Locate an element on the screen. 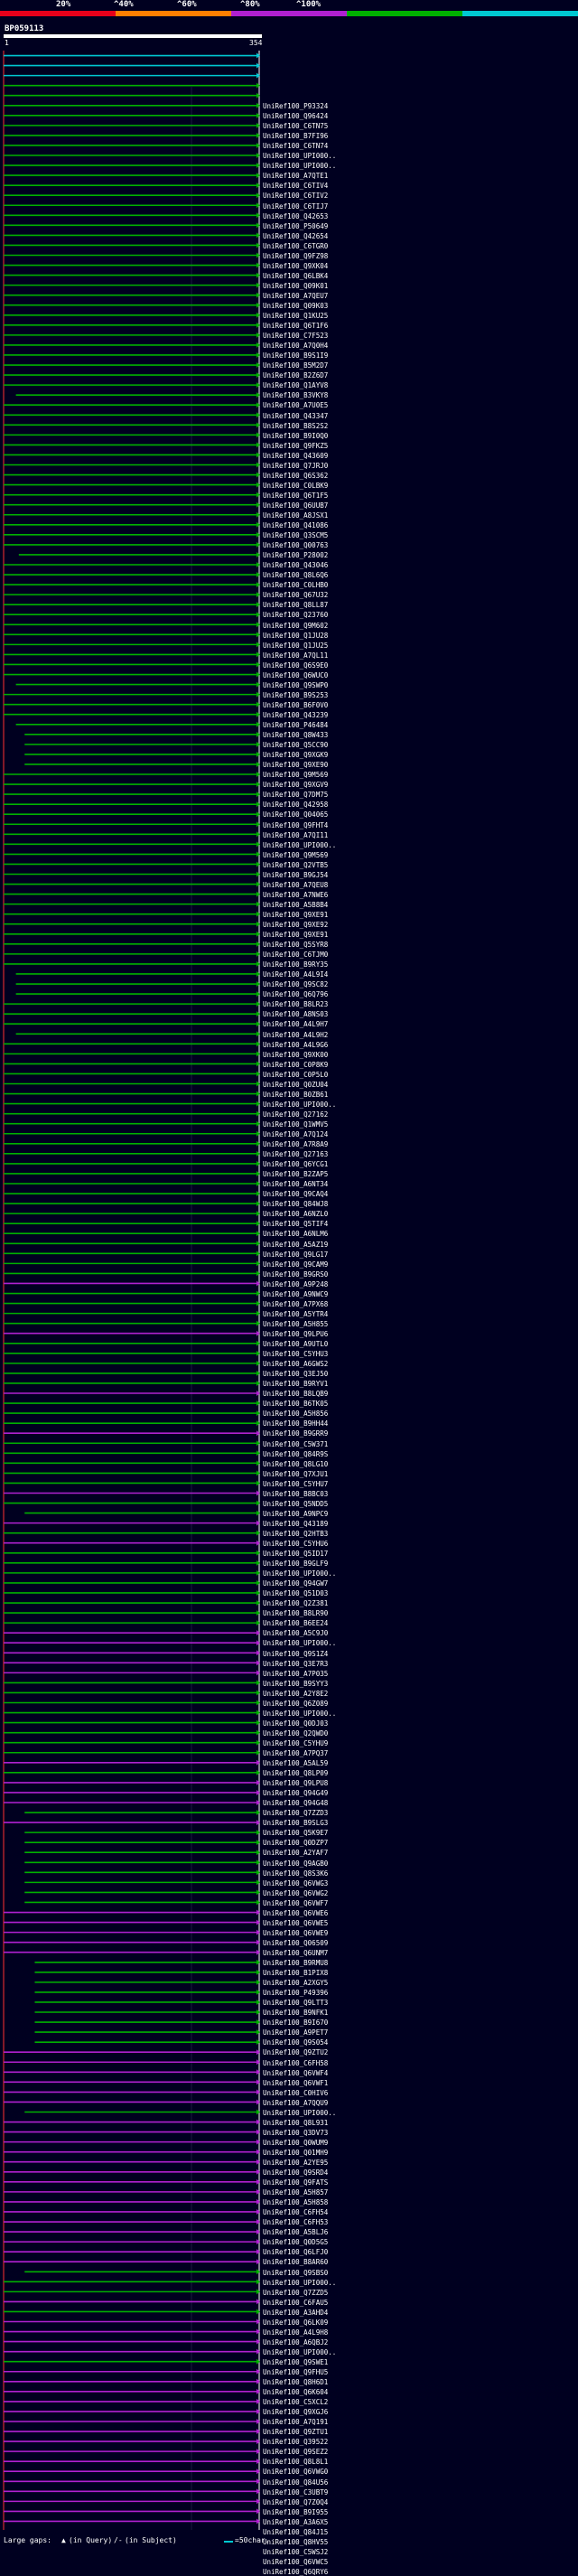  hit-label: UniRef100_A9PET7 is located at coordinates (296, 2032).